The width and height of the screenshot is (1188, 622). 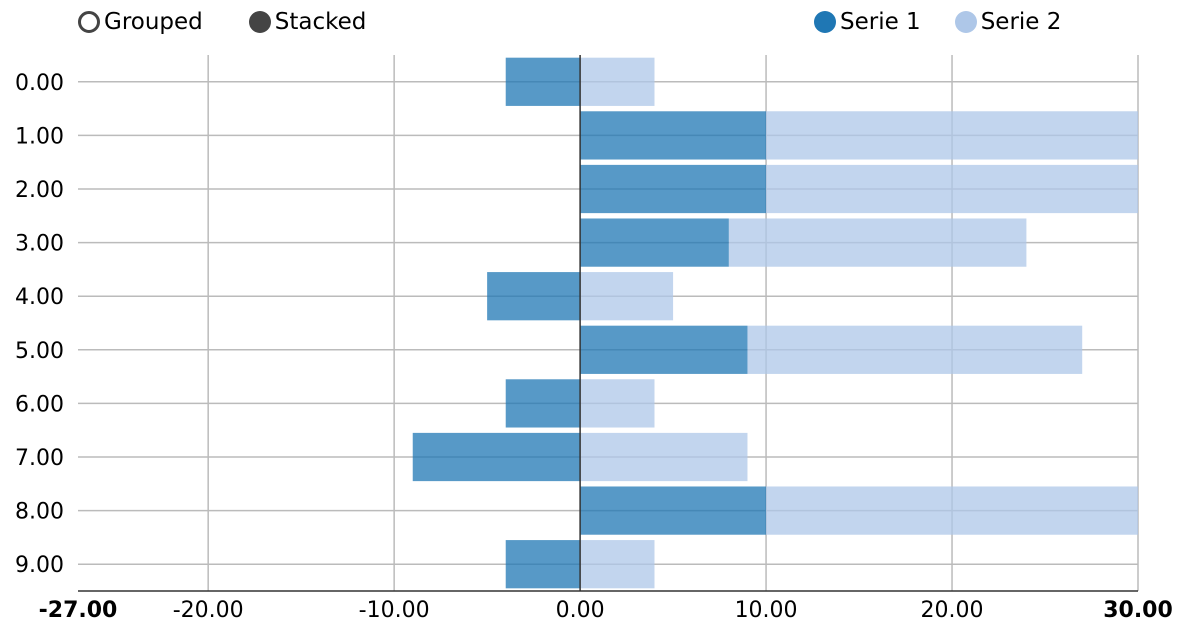 I want to click on x-tick-label: -10.00, so click(x=394, y=610).